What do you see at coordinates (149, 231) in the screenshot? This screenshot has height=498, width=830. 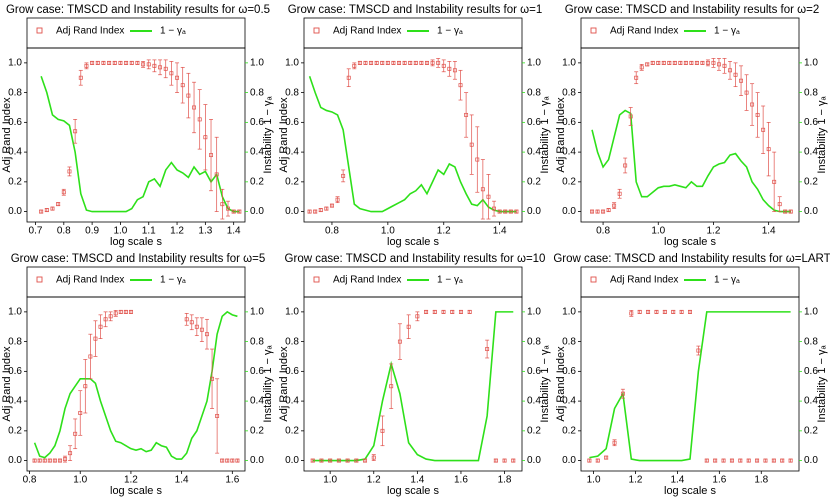 I see `x-tick-label: 1.1` at bounding box center [149, 231].